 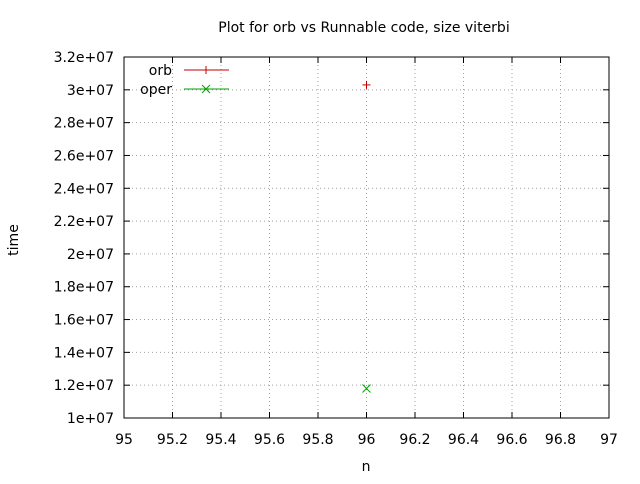 What do you see at coordinates (84, 288) in the screenshot?
I see `y-tick-label: 1.8e+07` at bounding box center [84, 288].